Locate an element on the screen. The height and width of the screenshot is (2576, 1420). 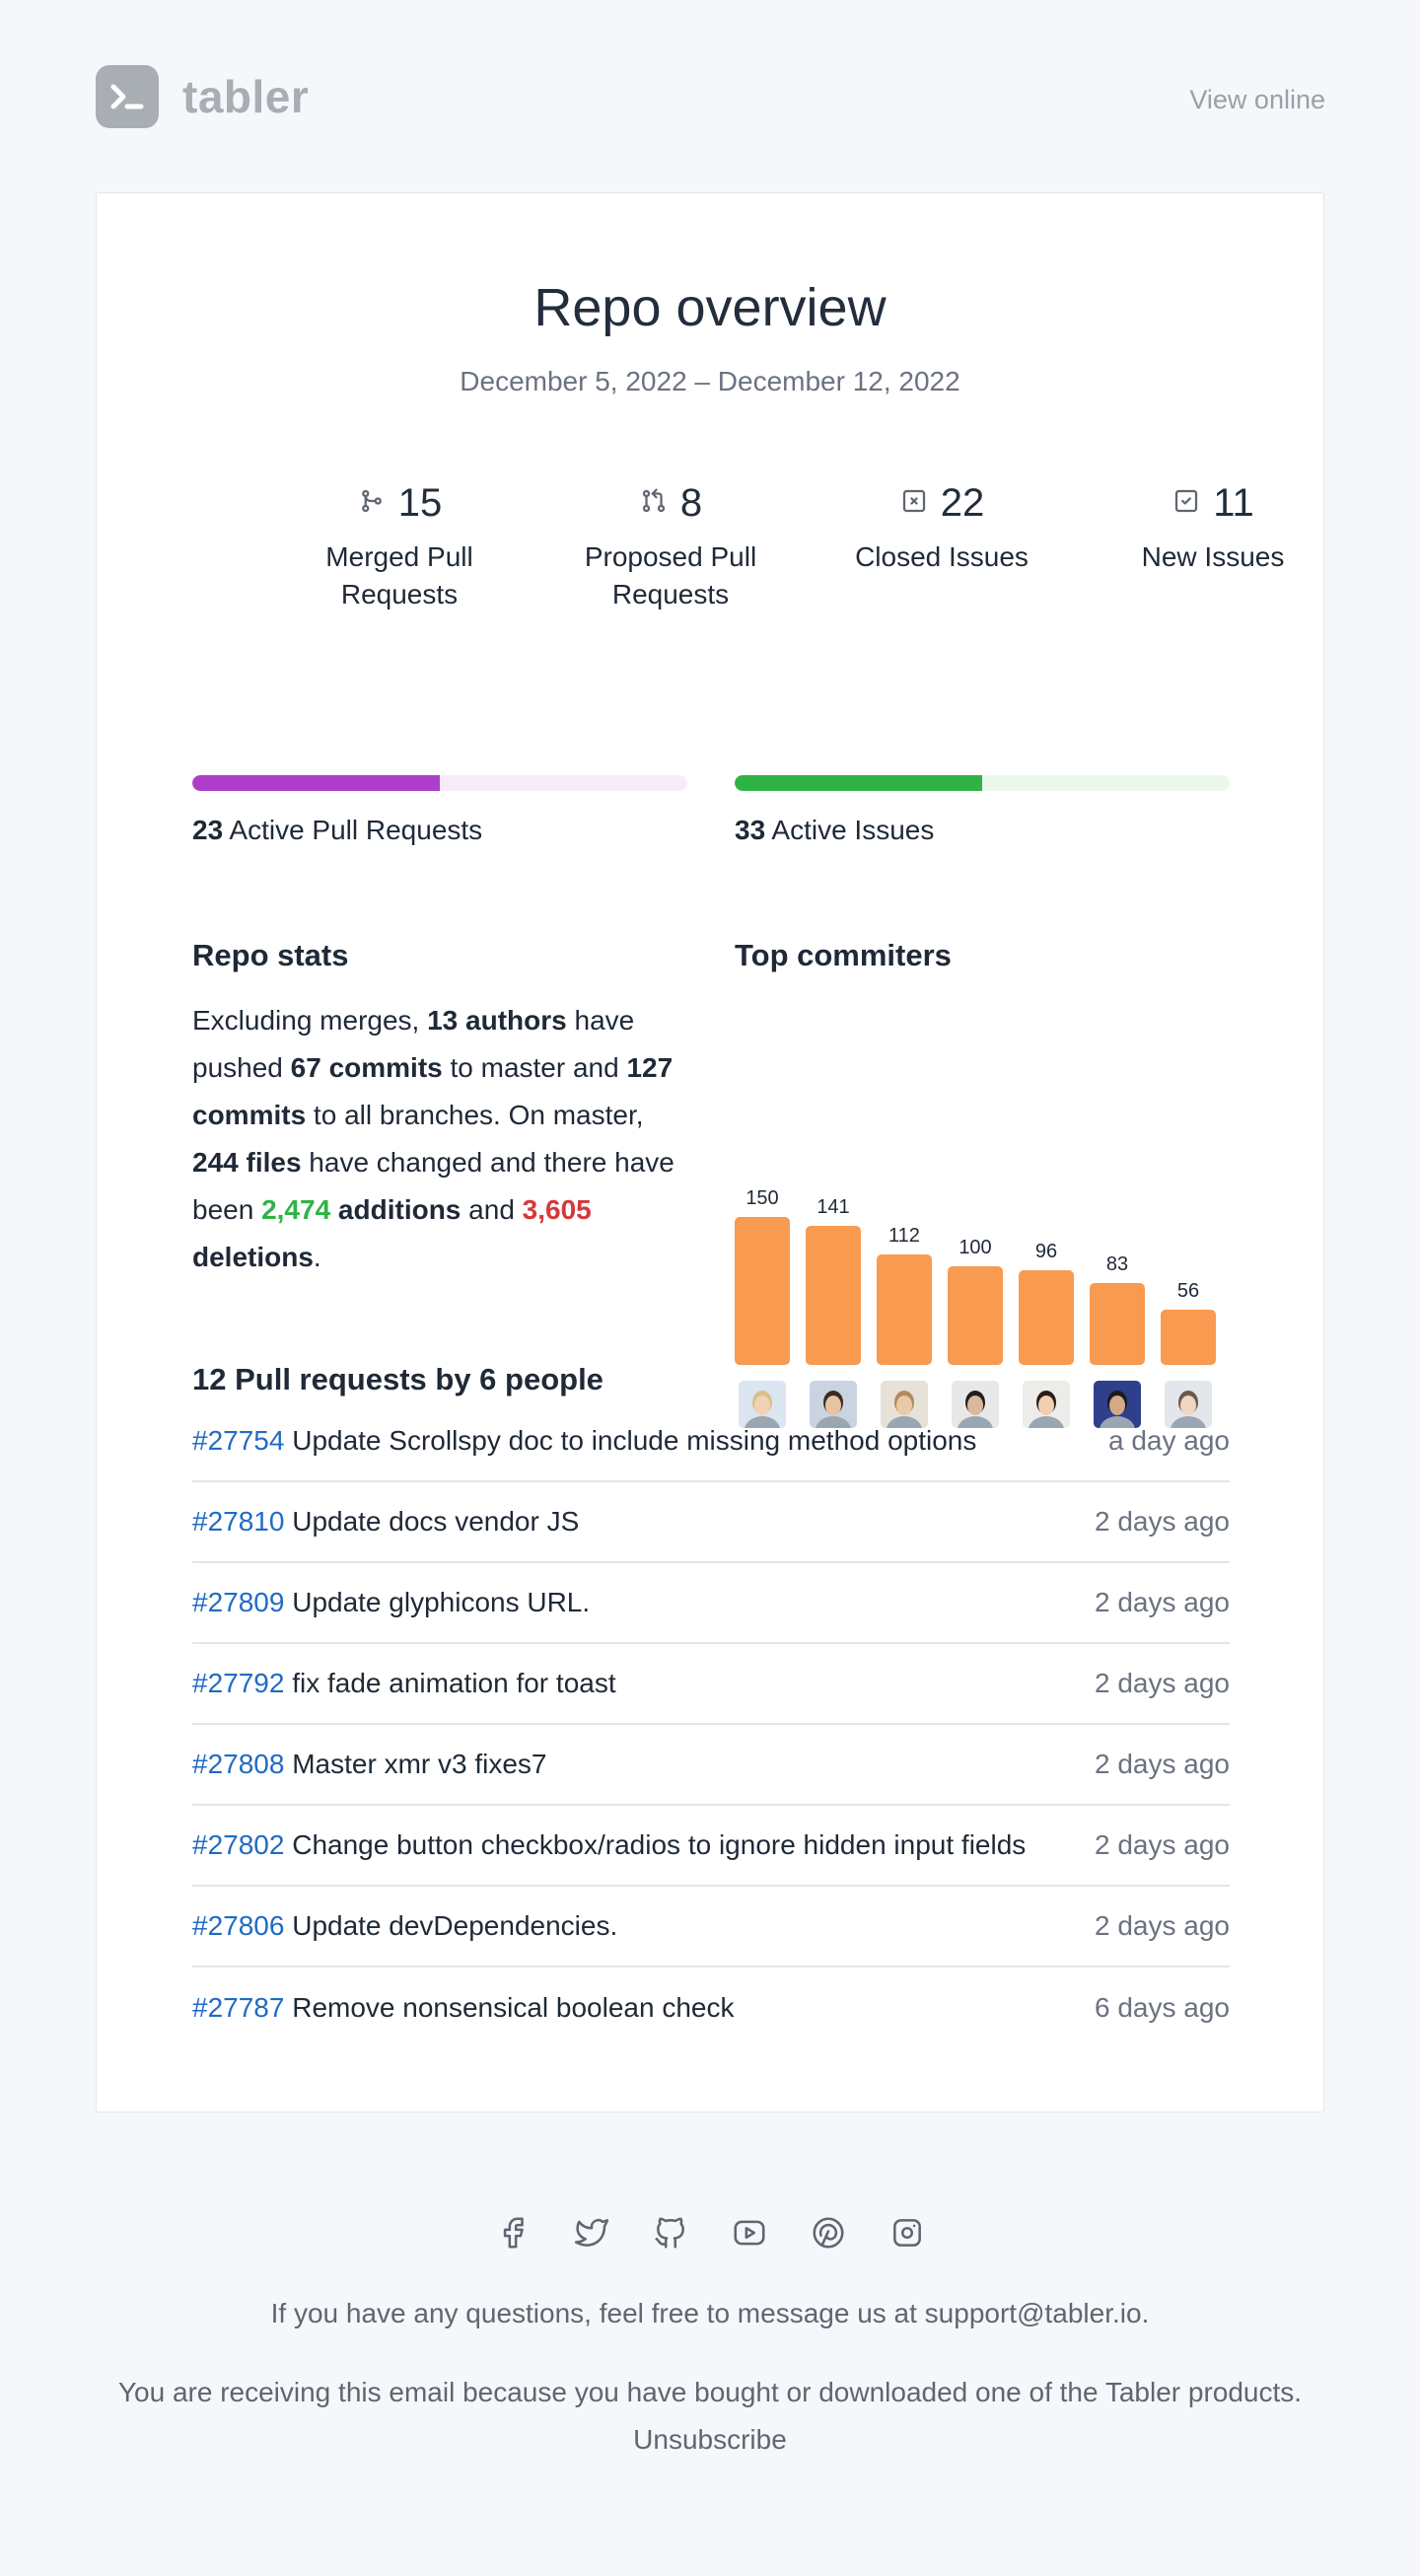
stat-closed-issues: 22 Closed Issues is located at coordinates (942, 527).